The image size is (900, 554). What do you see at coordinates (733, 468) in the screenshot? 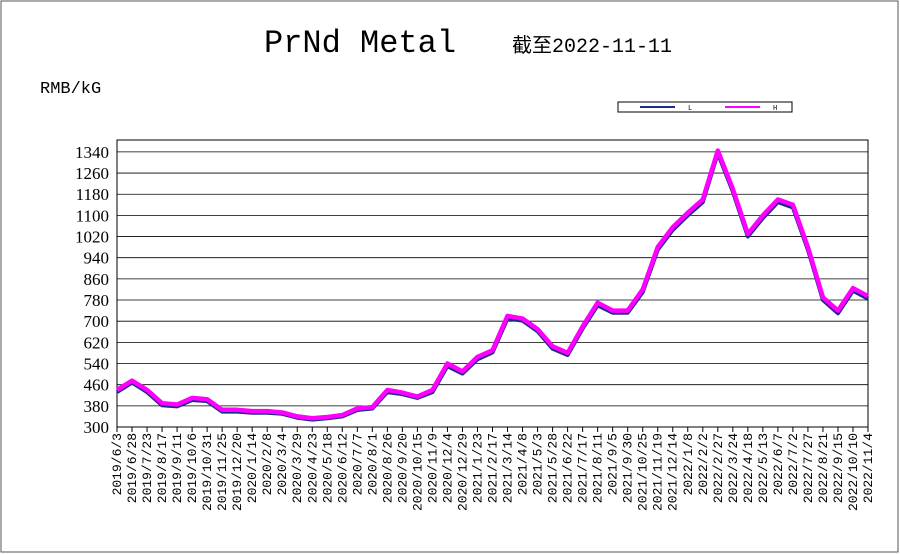
I see `x-tick-label: 2022/3/24` at bounding box center [733, 468].